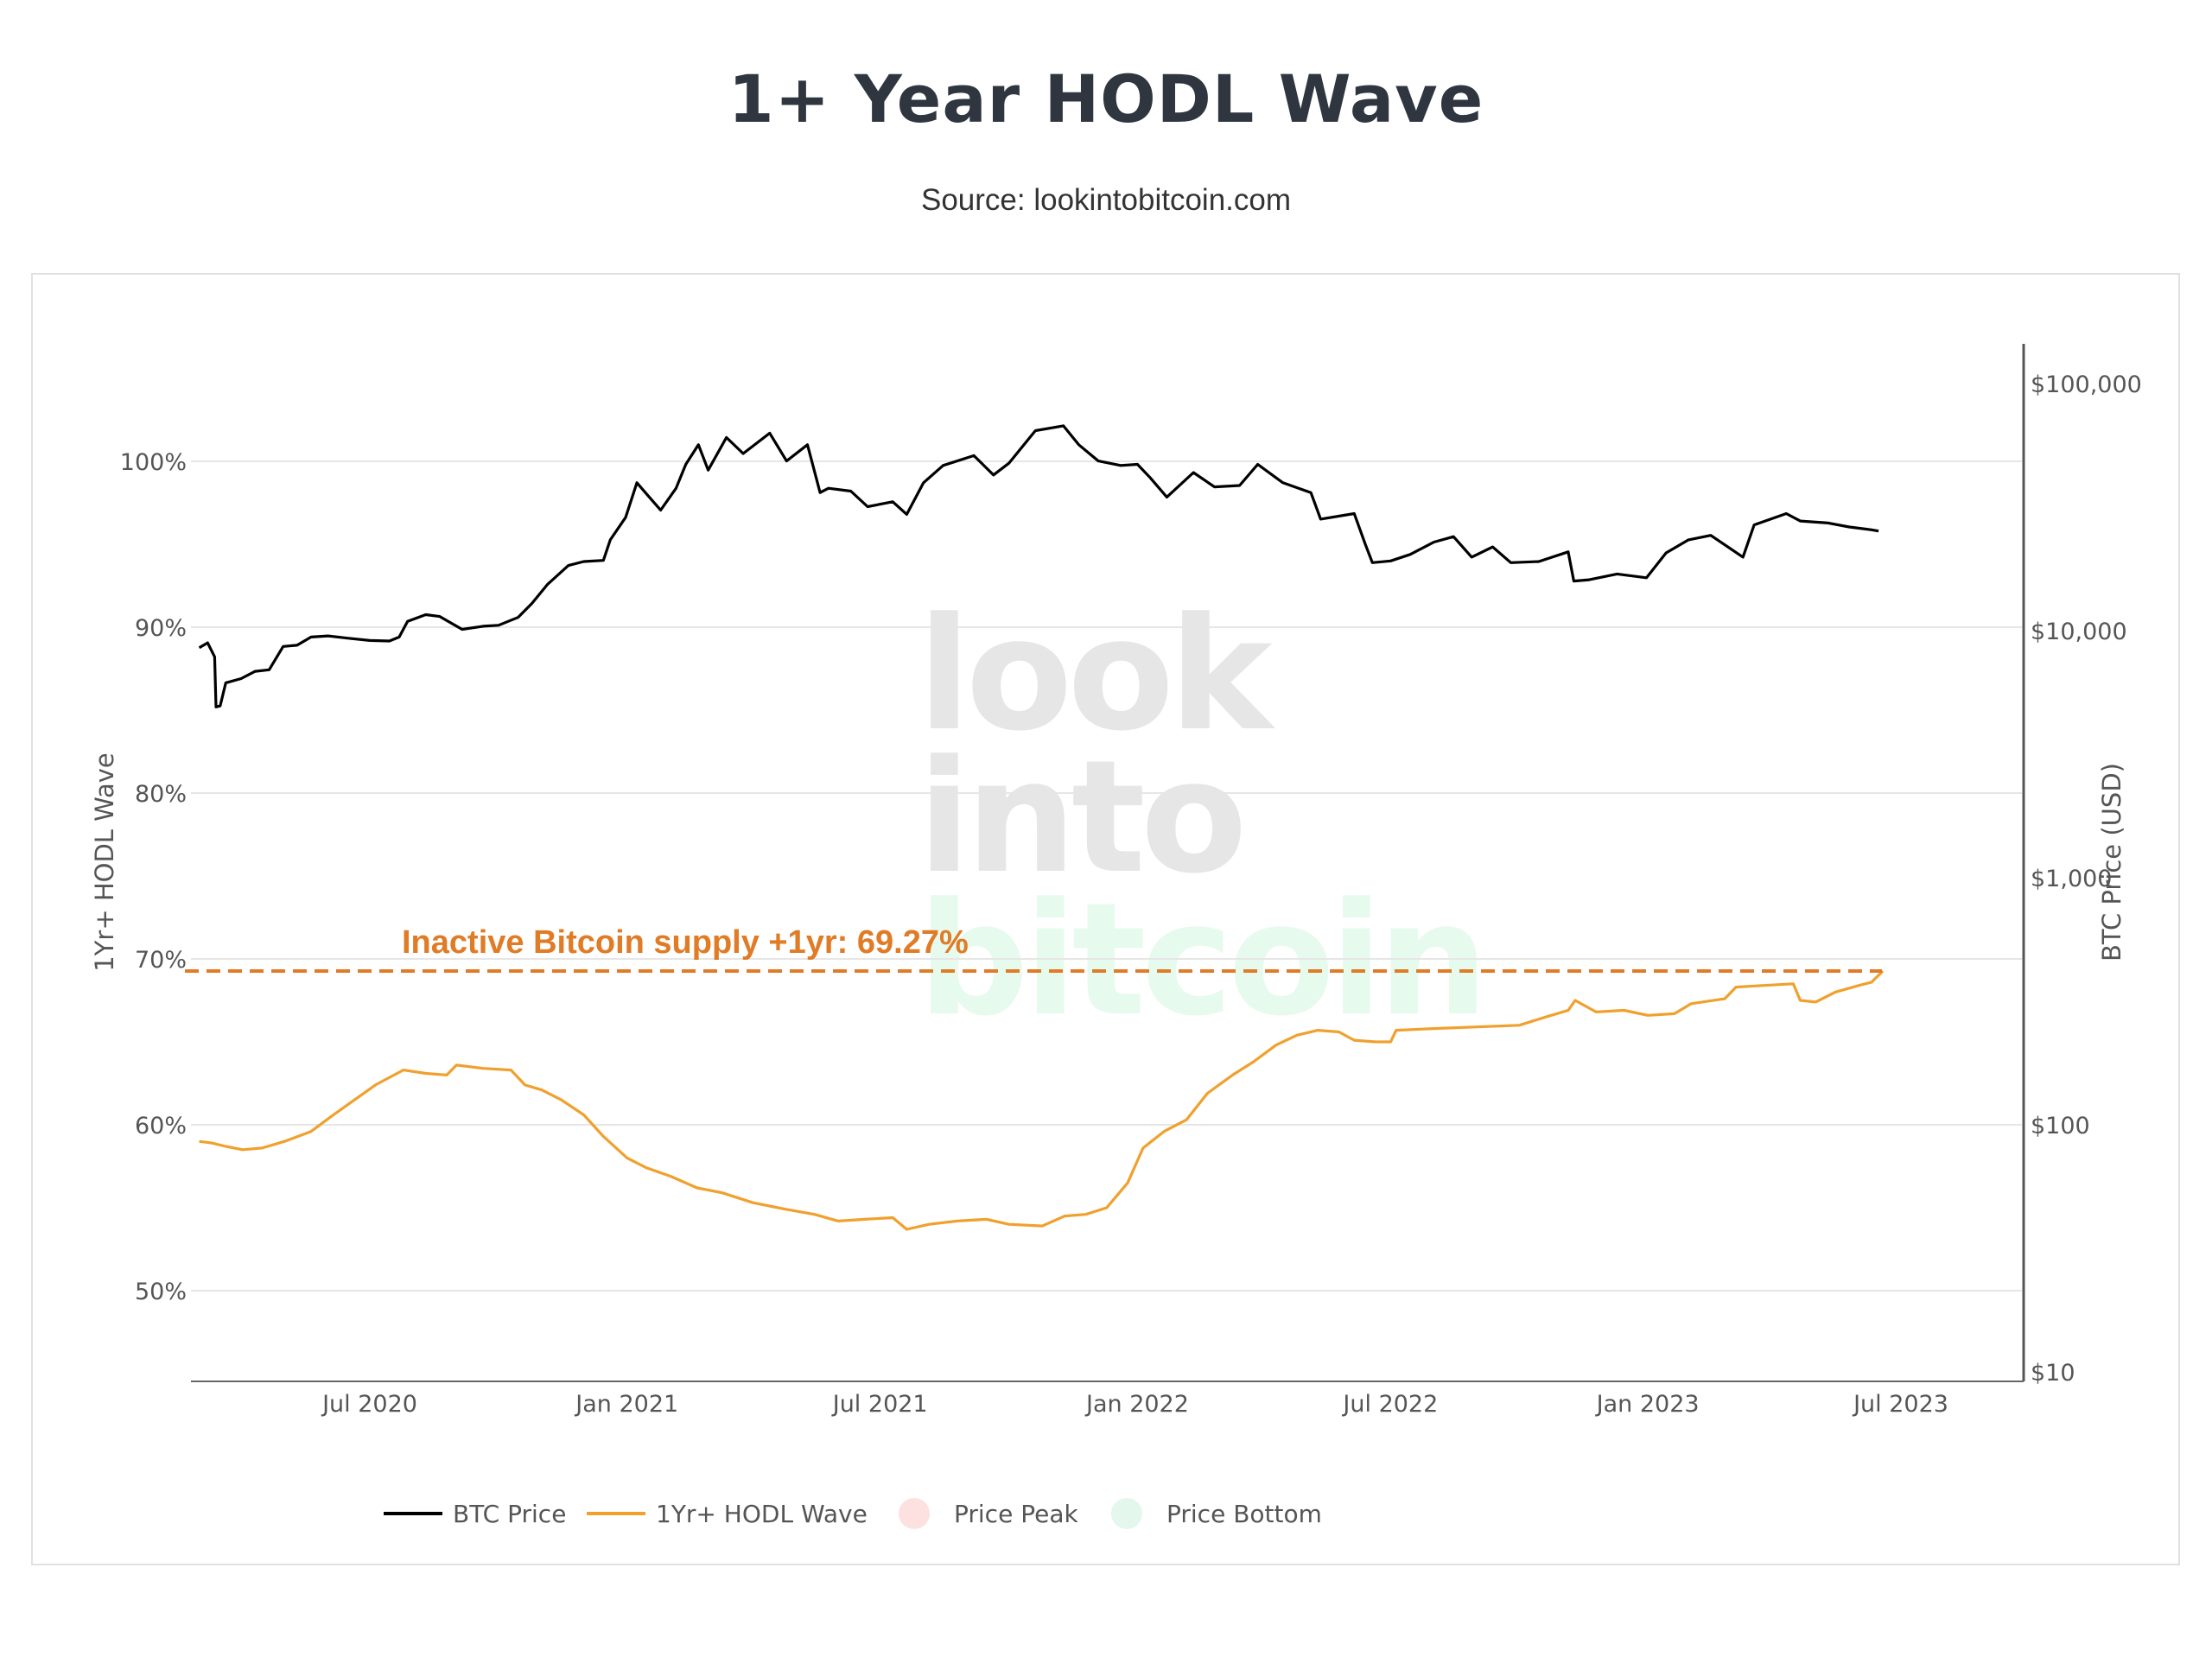 The height and width of the screenshot is (1663, 2212). I want to click on x-tick-label: Jul 2023, so click(1900, 1404).